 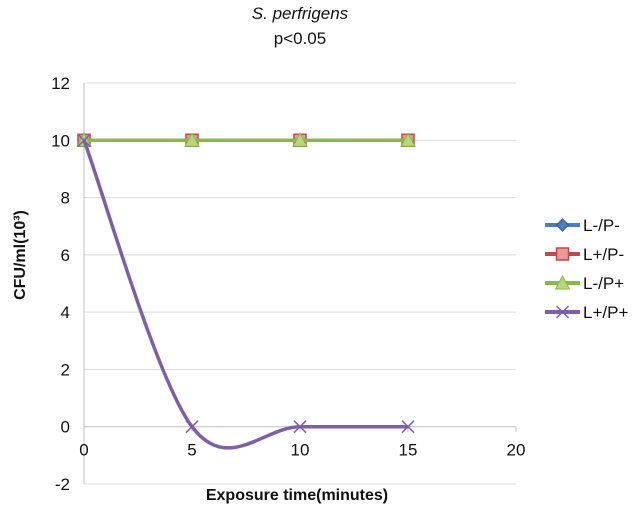 I want to click on x-tick-label: 0, so click(x=83, y=450).